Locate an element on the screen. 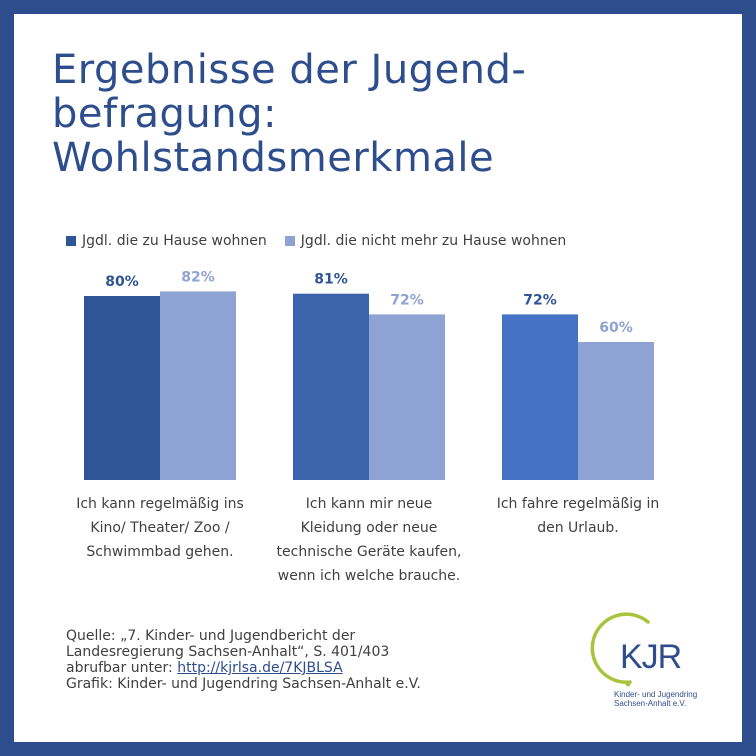  logo-tagline-1: Kinder- und Jugendring is located at coordinates (656, 694).